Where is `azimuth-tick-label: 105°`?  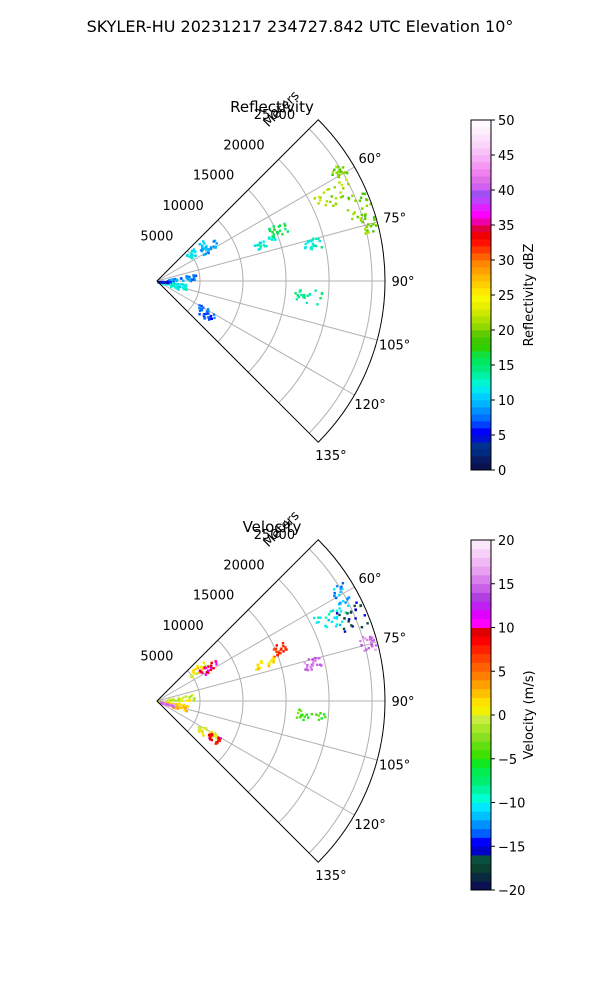 azimuth-tick-label: 105° is located at coordinates (394, 346).